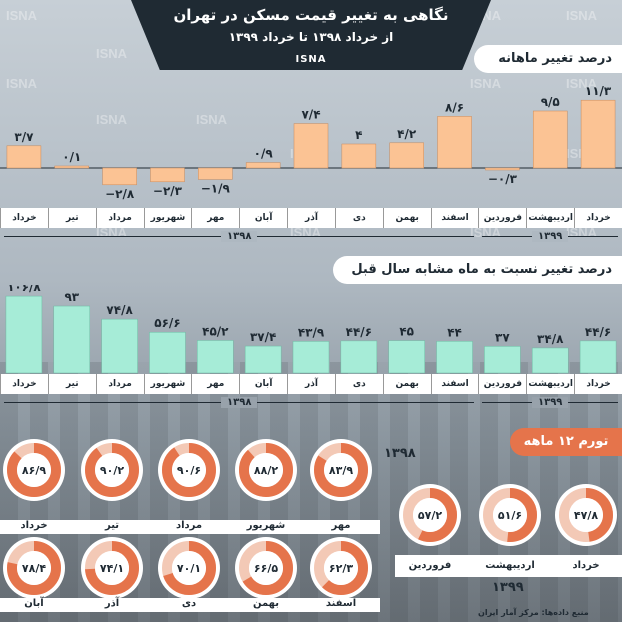  What do you see at coordinates (502, 337) in the screenshot?
I see `annual-value-label: ۳۷` at bounding box center [502, 337].